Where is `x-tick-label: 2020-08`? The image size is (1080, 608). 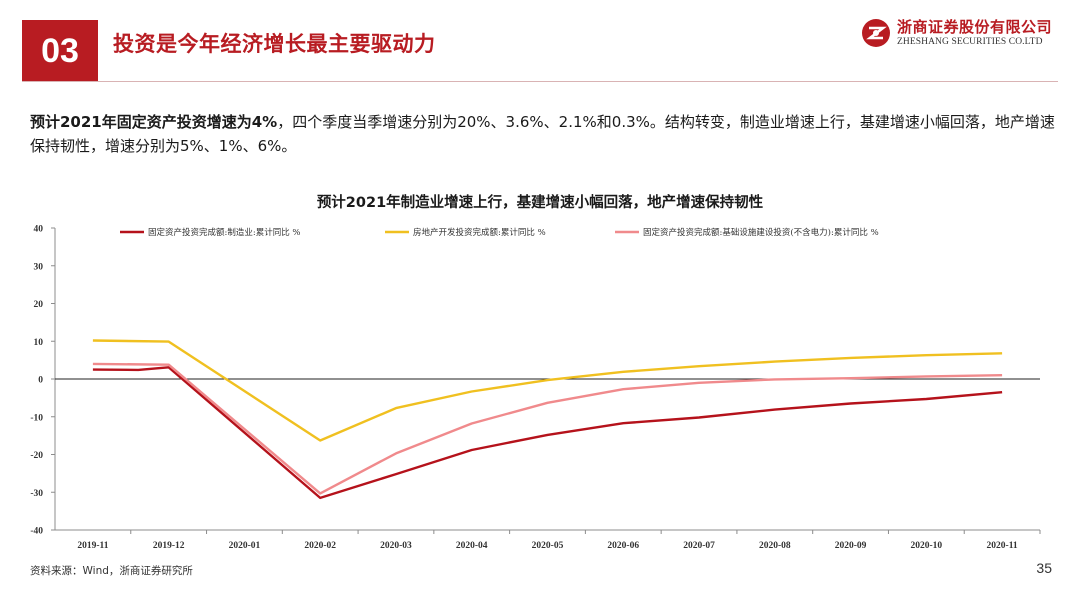 x-tick-label: 2020-08 is located at coordinates (775, 546).